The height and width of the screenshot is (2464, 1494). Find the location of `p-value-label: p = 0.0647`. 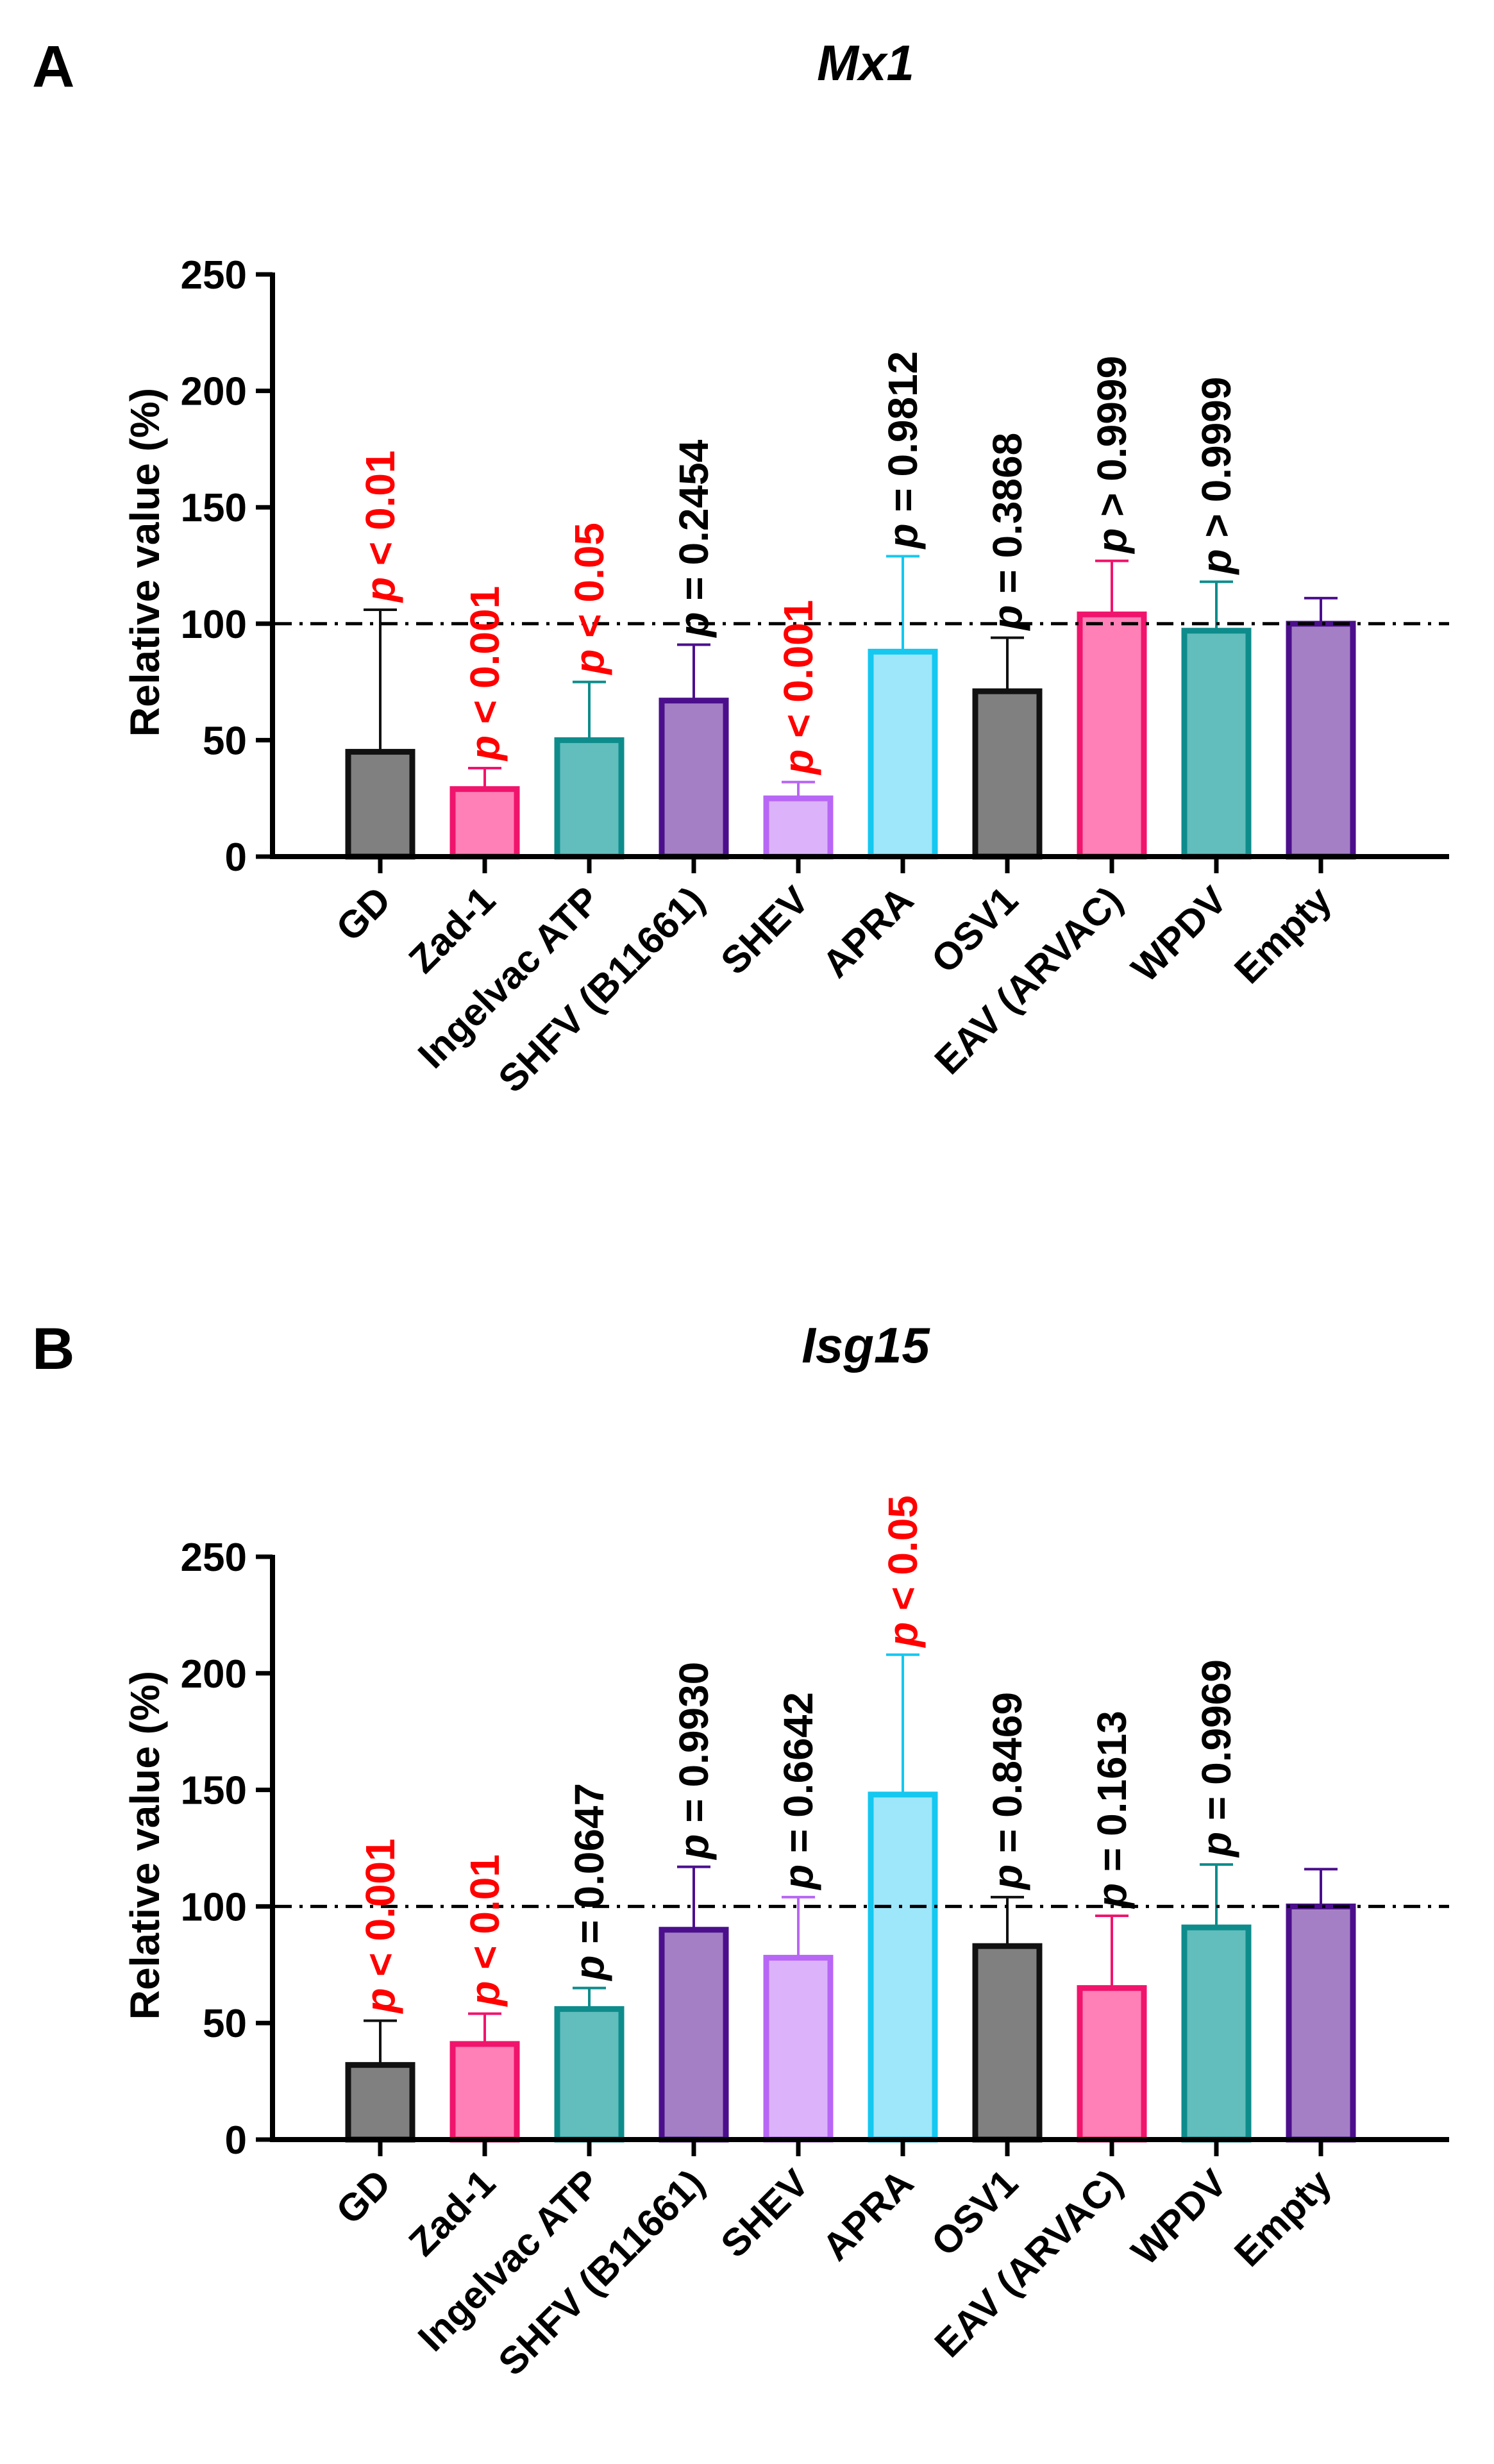

p-value-label: p = 0.0647 is located at coordinates (589, 1882).